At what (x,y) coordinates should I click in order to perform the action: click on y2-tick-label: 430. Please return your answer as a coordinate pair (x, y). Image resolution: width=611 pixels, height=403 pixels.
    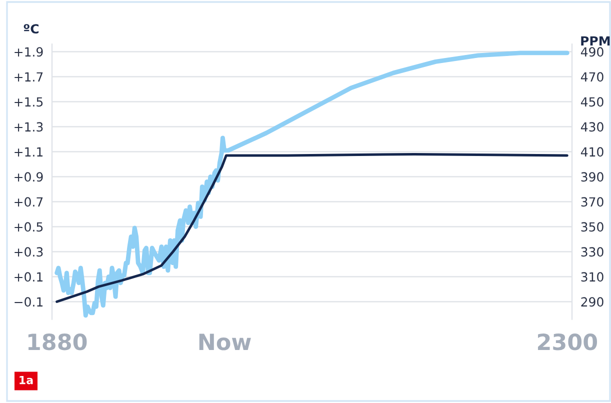
    Looking at the image, I should click on (592, 127).